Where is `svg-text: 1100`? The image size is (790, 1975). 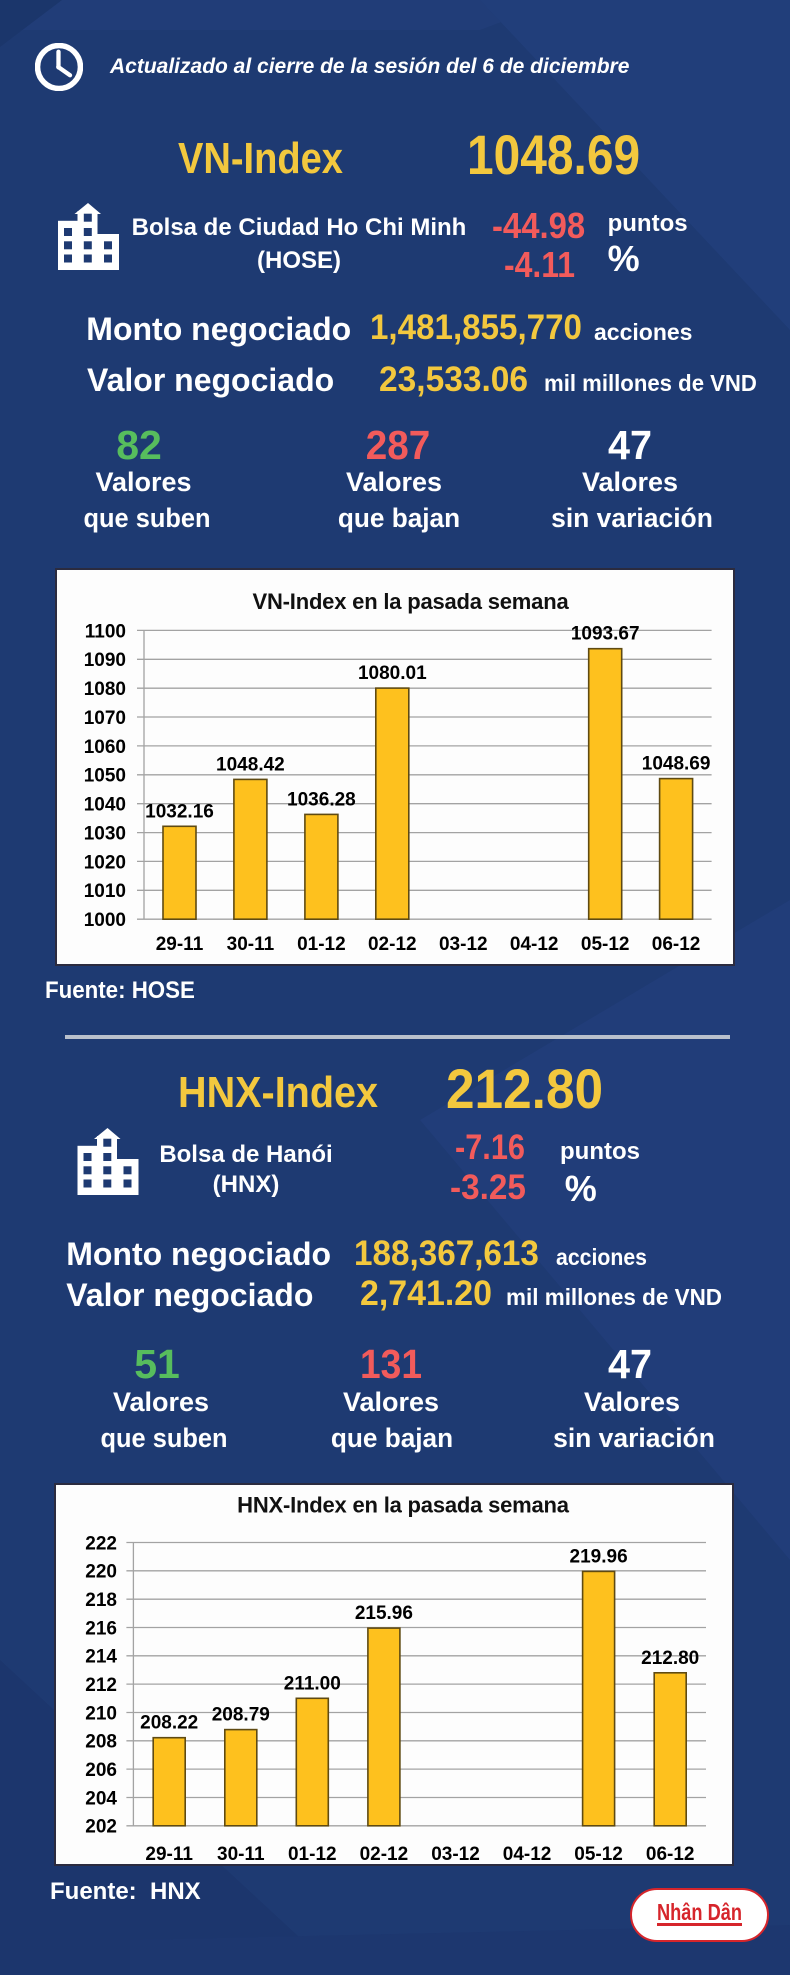 svg-text: 1100 is located at coordinates (105, 631).